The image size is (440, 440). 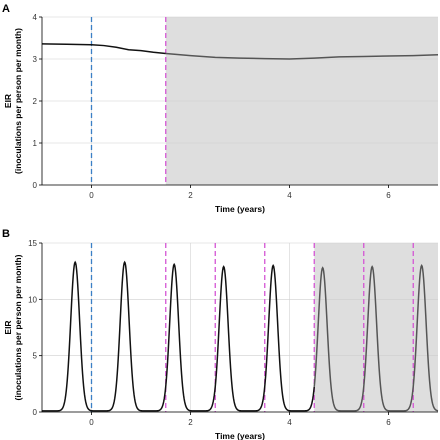 What do you see at coordinates (35, 59) in the screenshot?
I see `panel-a-y-tick-label: 3` at bounding box center [35, 59].